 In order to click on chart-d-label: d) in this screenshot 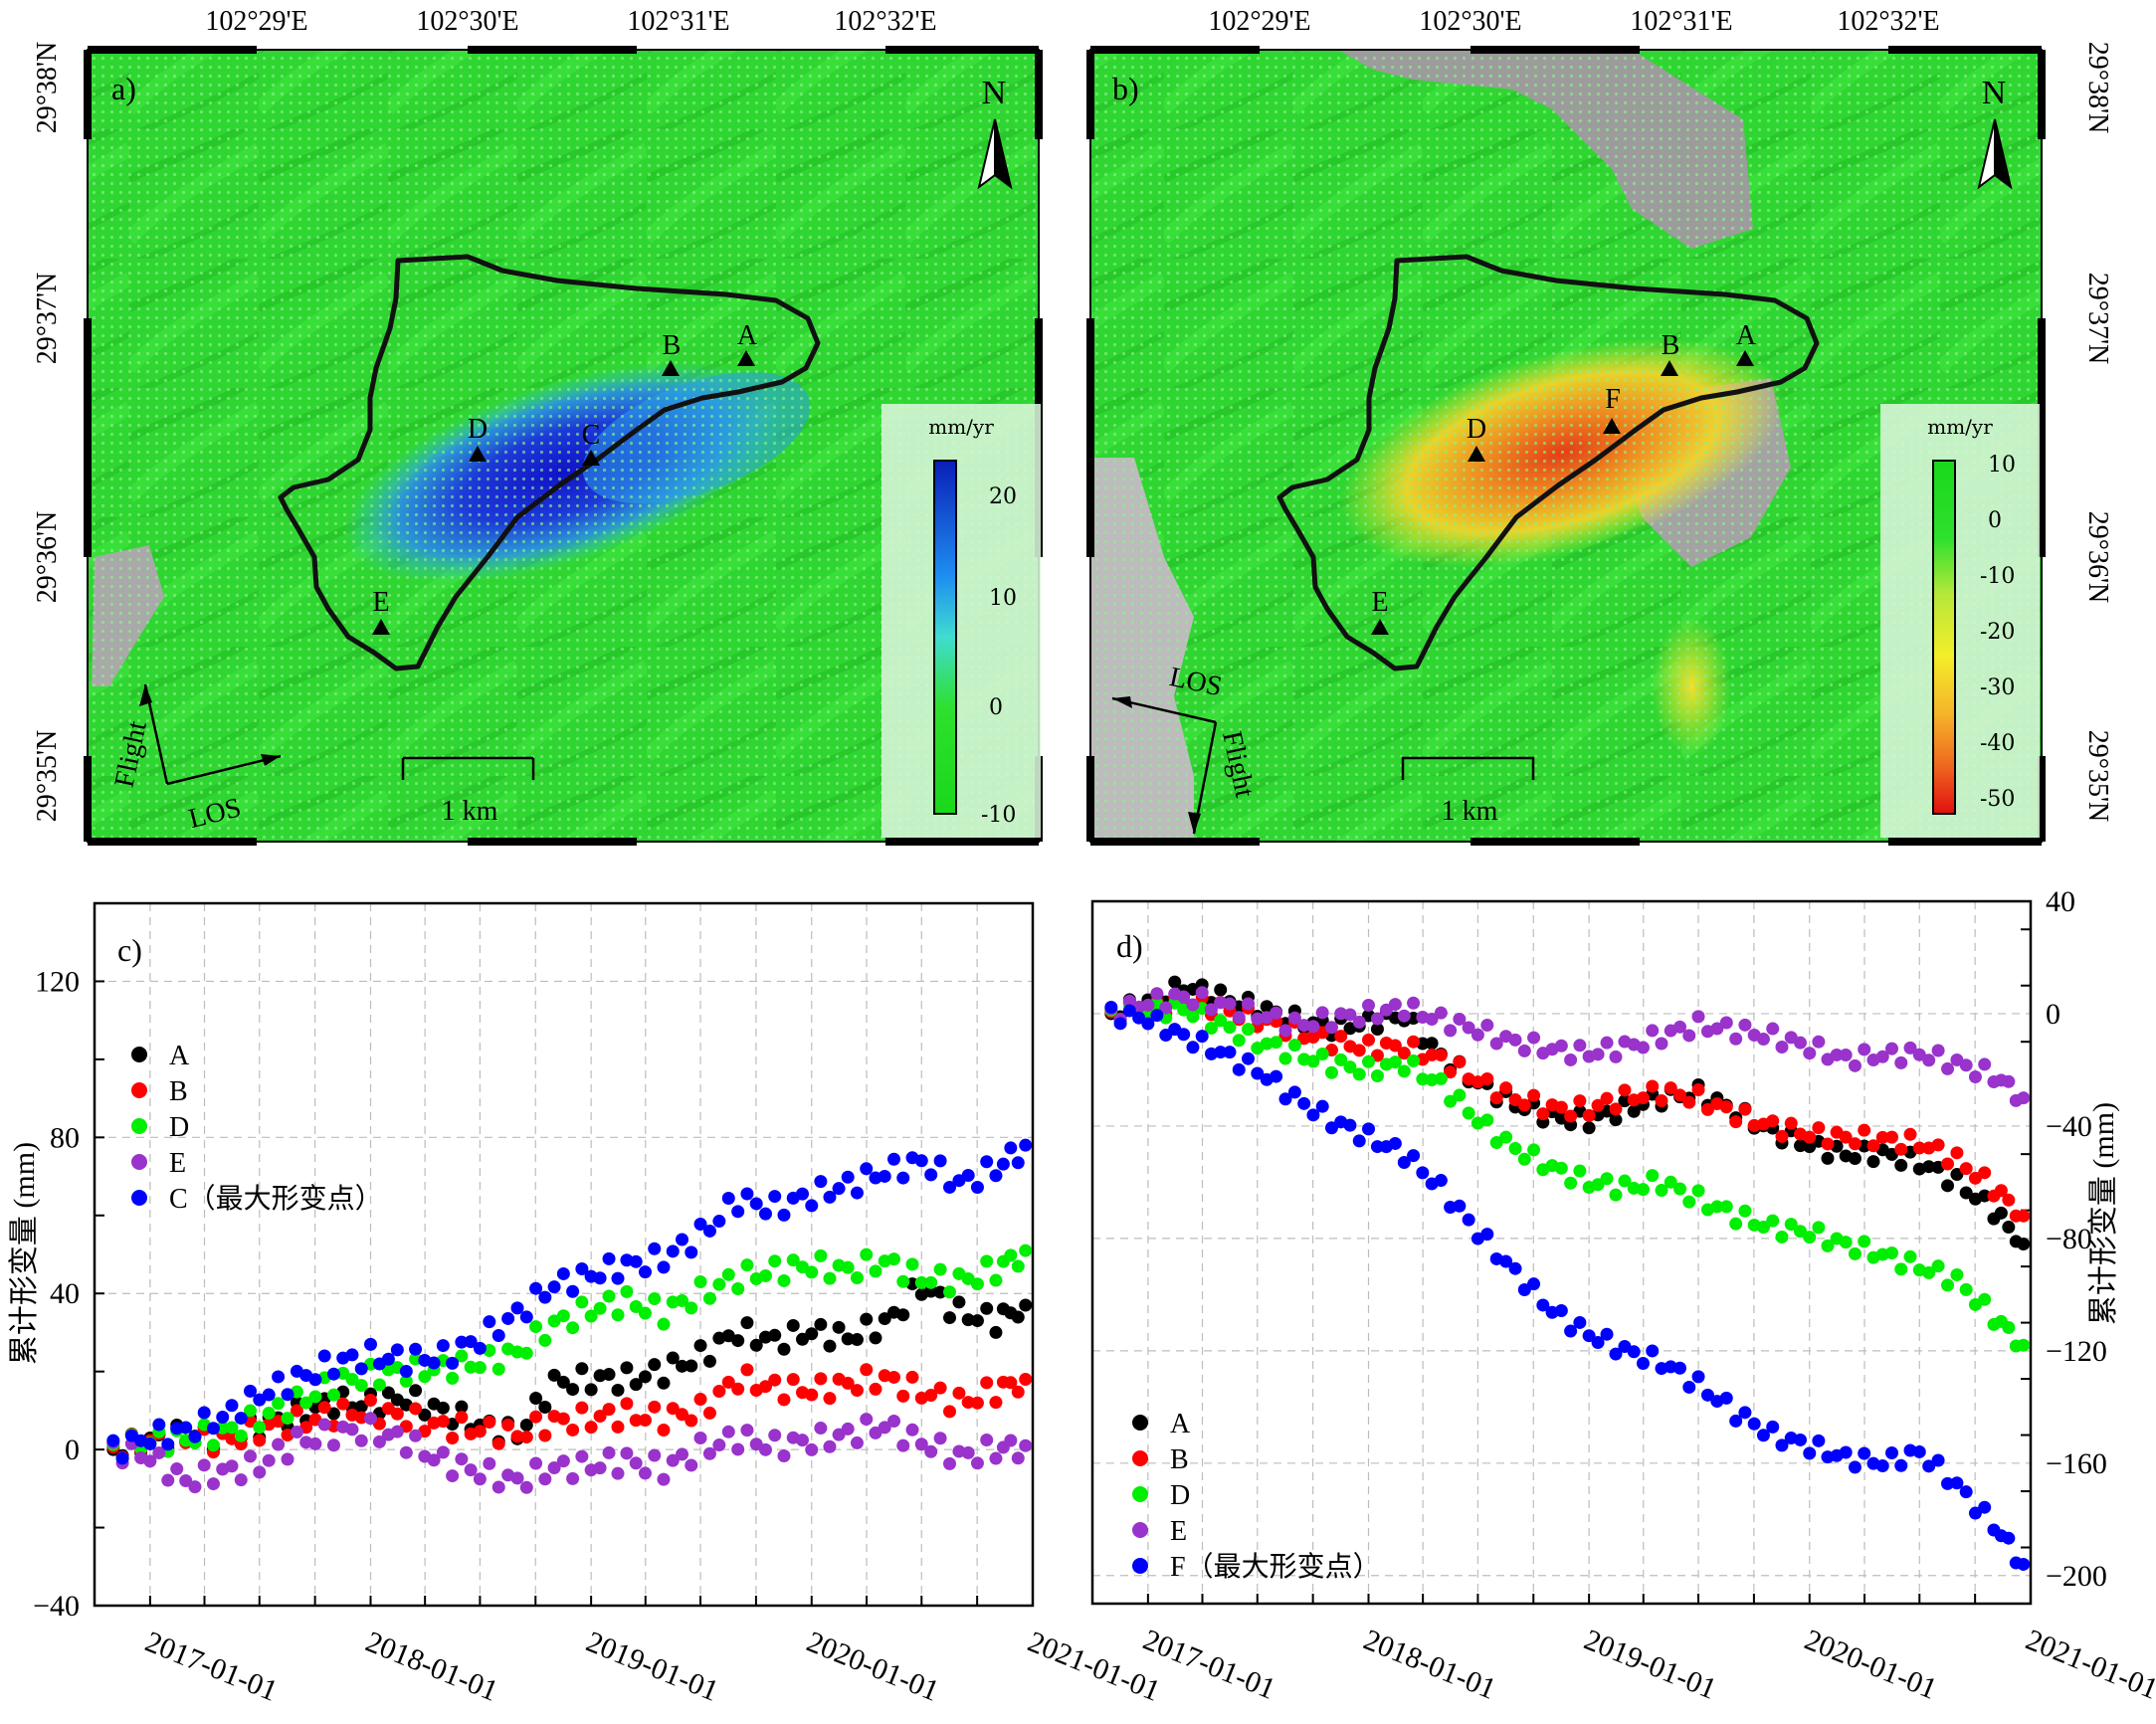, I will do `click(1129, 946)`.